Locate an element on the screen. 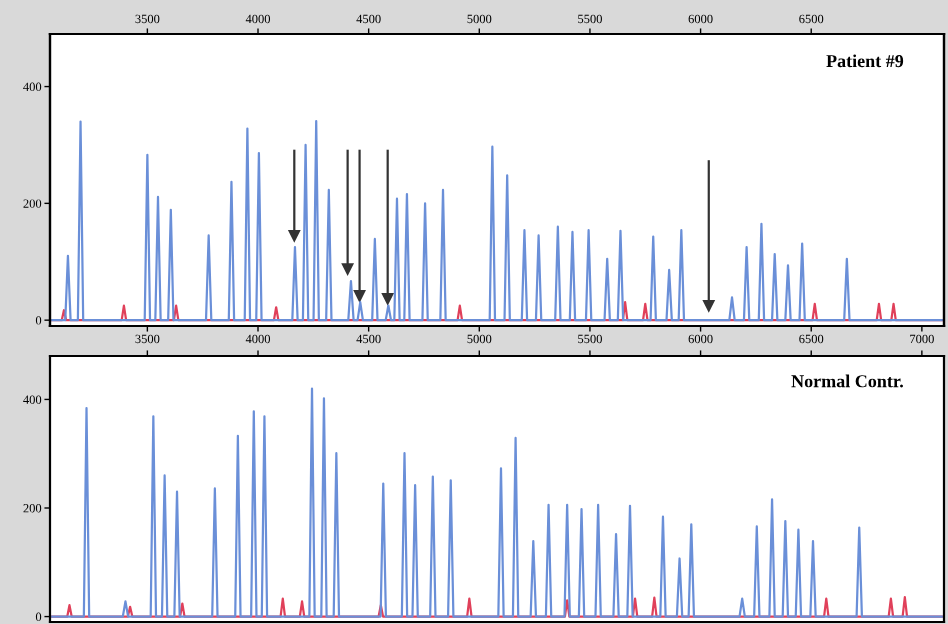 The width and height of the screenshot is (948, 624). text: Normal Contr. is located at coordinates (847, 381).